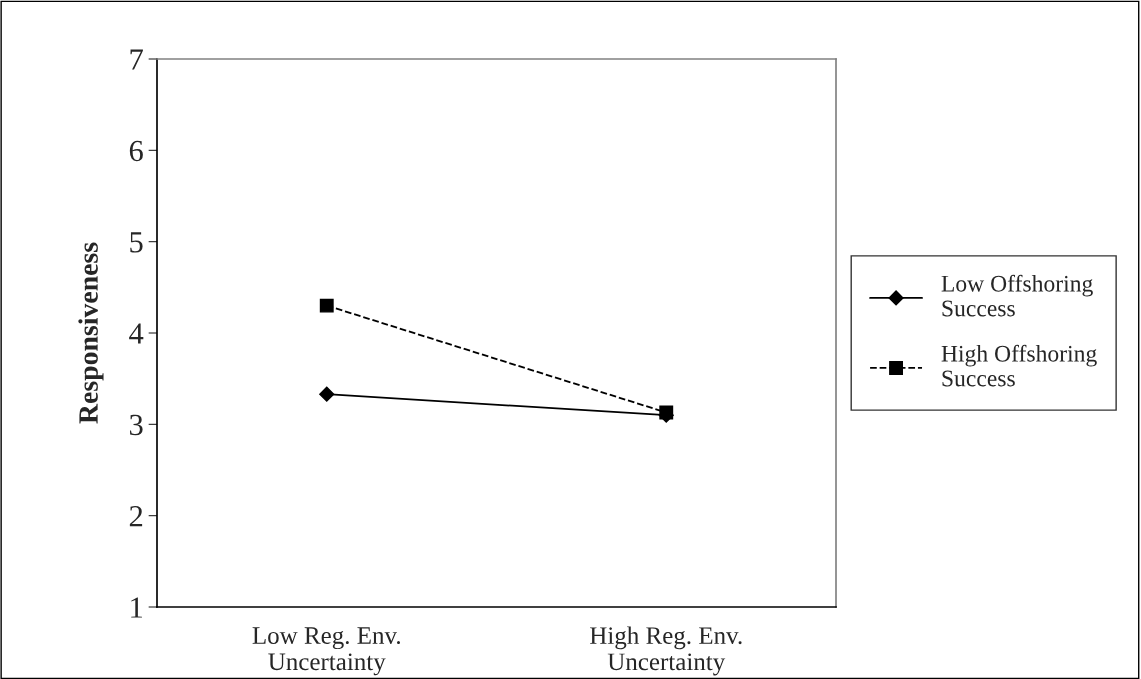 The image size is (1141, 679). What do you see at coordinates (1017, 295) in the screenshot?
I see `legend-label: Low Offshoring Success` at bounding box center [1017, 295].